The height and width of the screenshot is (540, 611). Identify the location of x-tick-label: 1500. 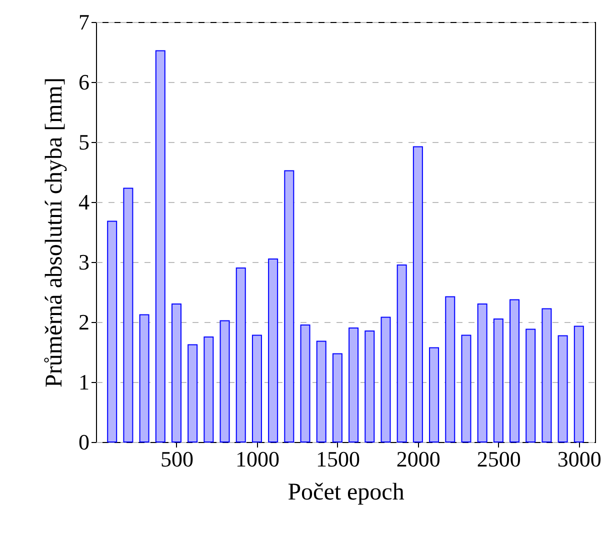
(338, 459).